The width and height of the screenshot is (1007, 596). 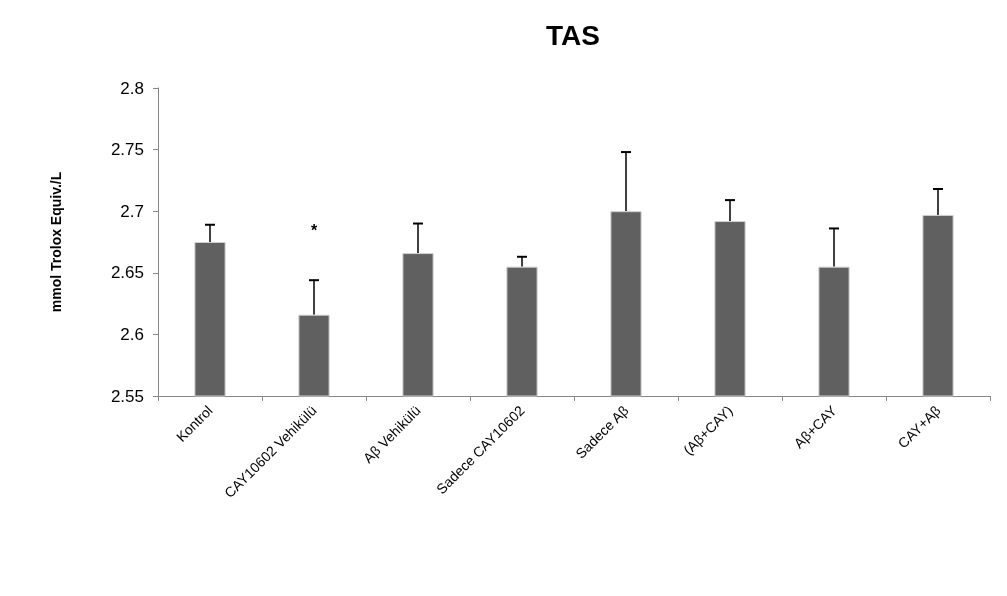 I want to click on annotation: *, so click(x=314, y=230).